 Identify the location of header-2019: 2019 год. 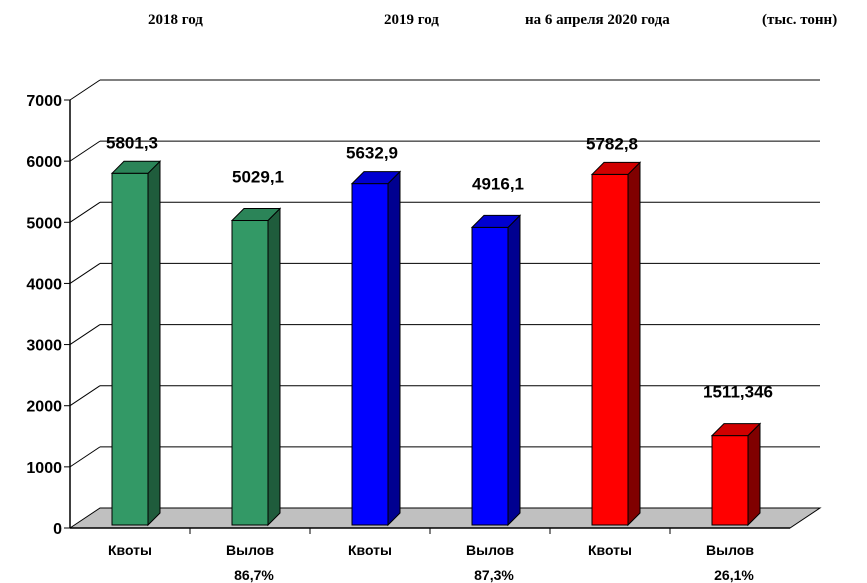
(411, 20).